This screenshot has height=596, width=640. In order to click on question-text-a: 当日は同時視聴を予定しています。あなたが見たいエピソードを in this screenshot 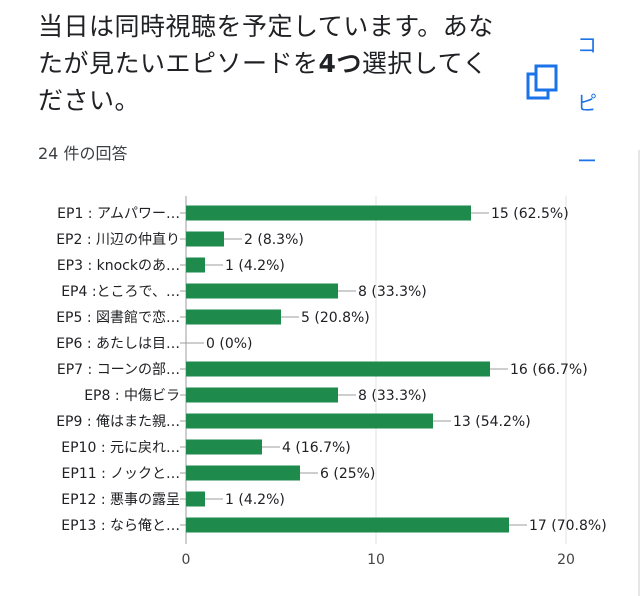, I will do `click(266, 45)`.